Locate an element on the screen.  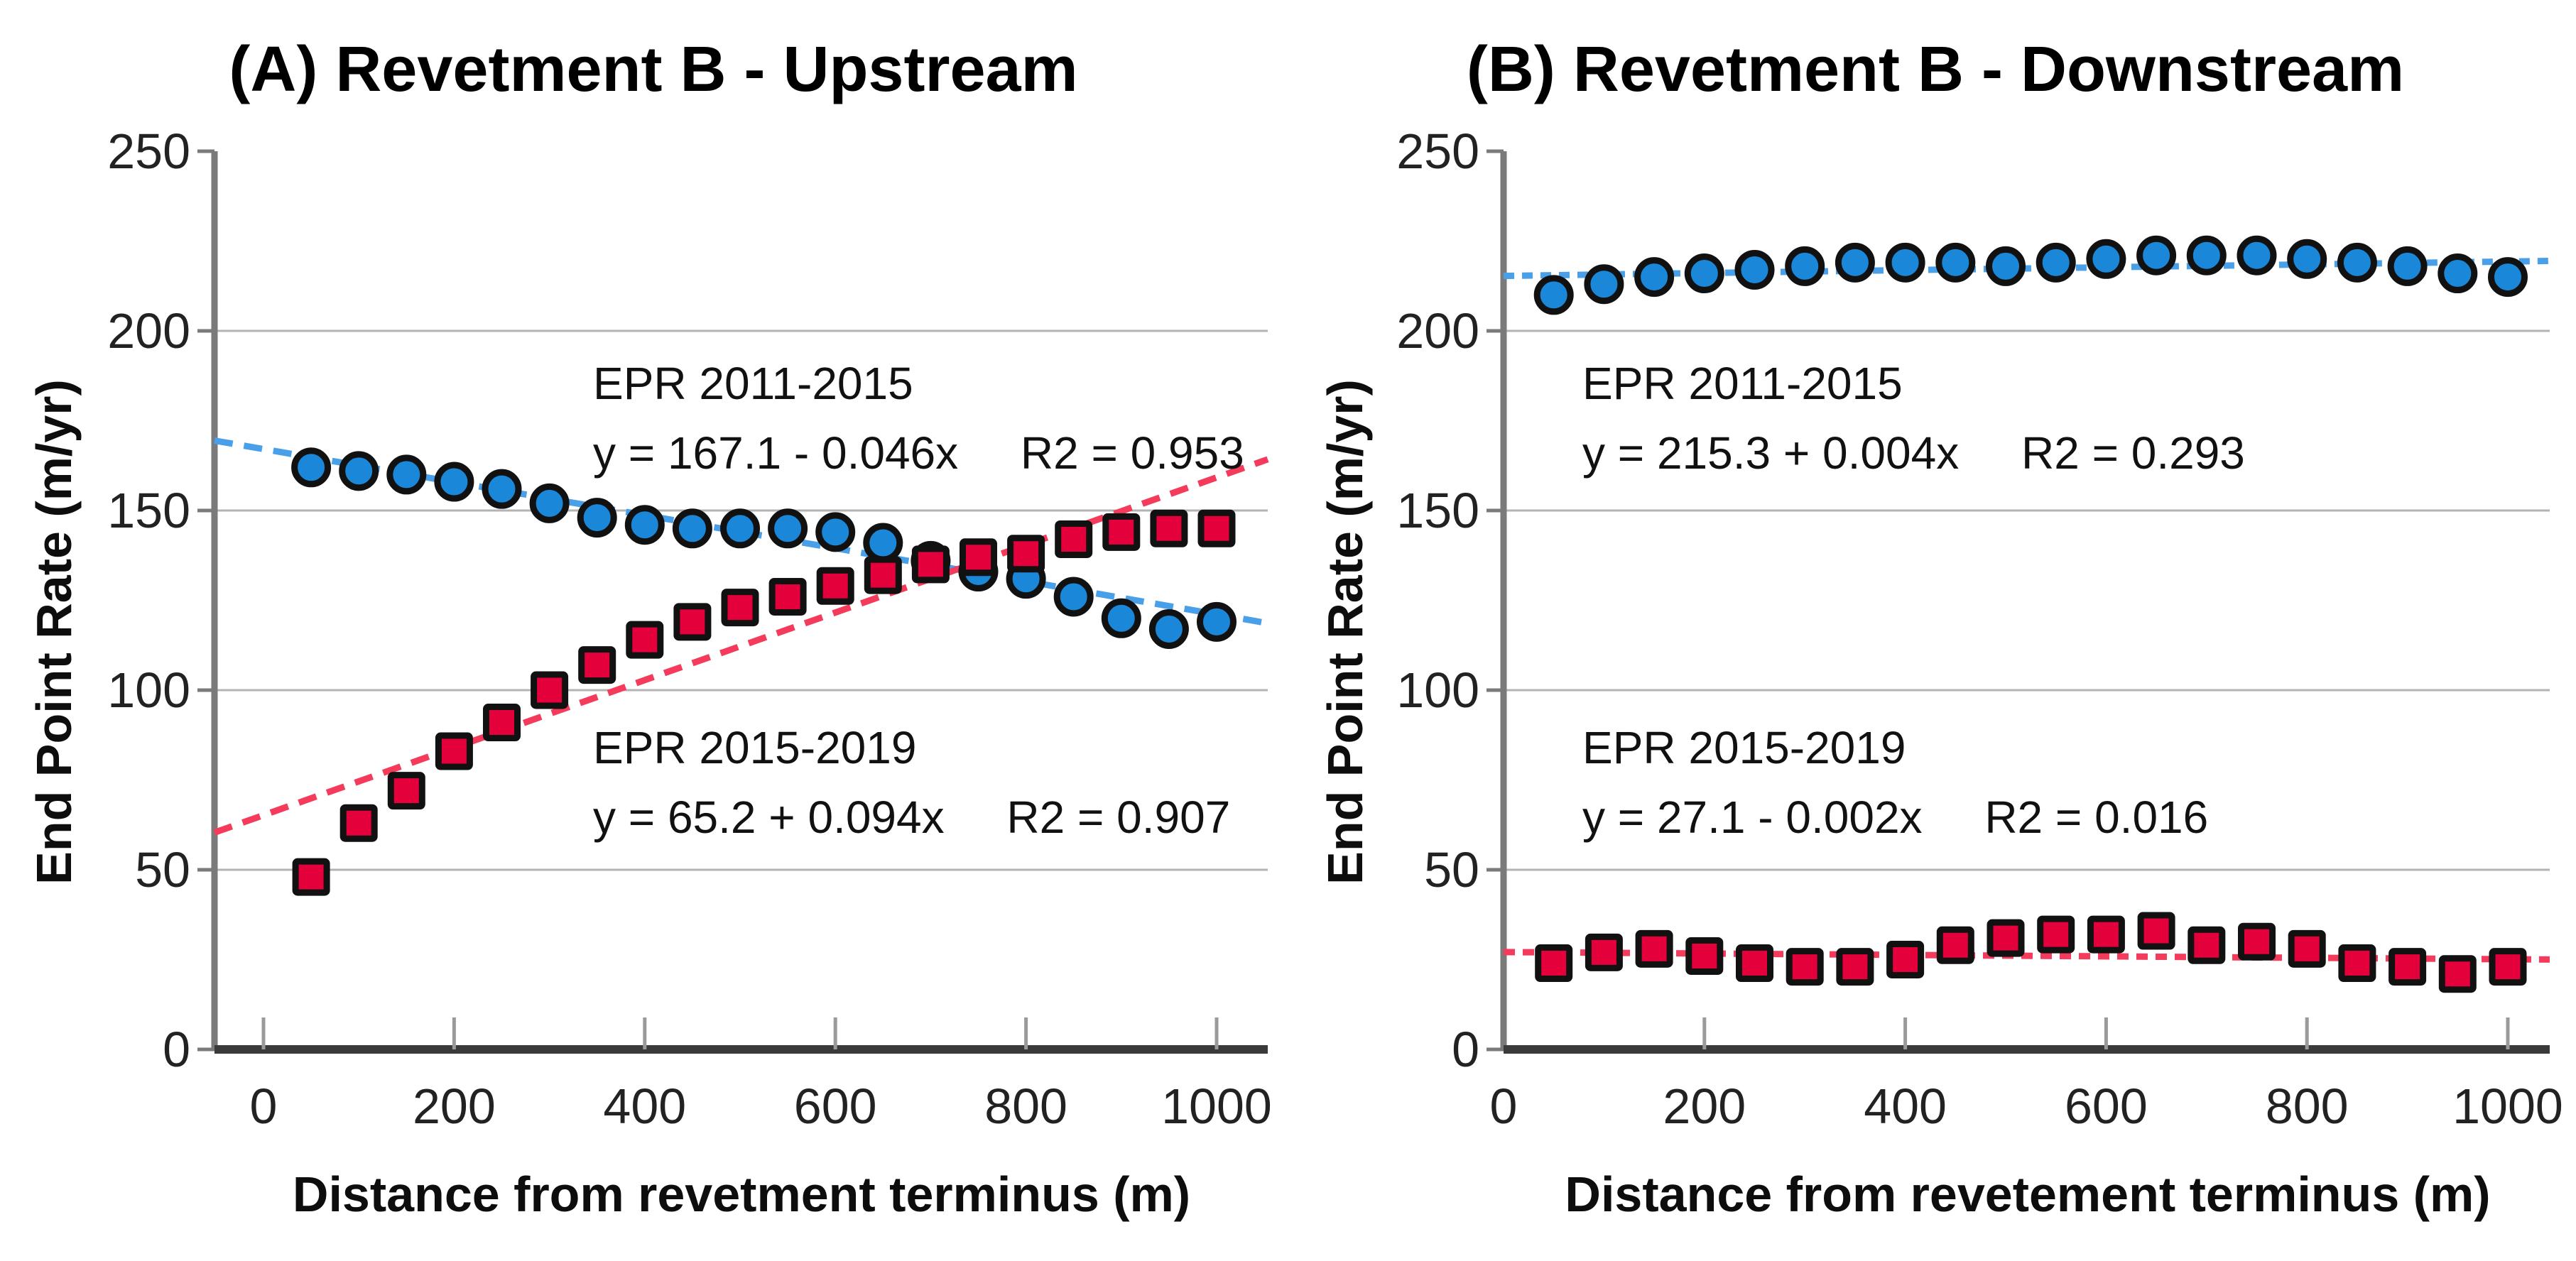
panel-a-series2-equation: y = 65.2 + 0.094x R2 = 0.907 is located at coordinates (911, 817).